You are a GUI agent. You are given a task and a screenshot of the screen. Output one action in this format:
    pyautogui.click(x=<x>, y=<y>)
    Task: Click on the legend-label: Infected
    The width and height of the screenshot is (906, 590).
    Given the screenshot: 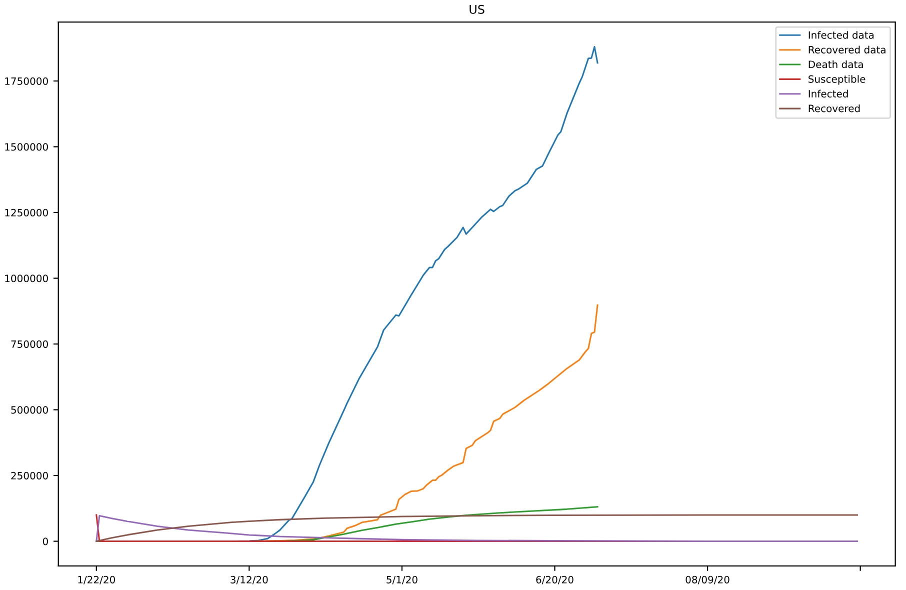 What is the action you would take?
    pyautogui.click(x=828, y=94)
    